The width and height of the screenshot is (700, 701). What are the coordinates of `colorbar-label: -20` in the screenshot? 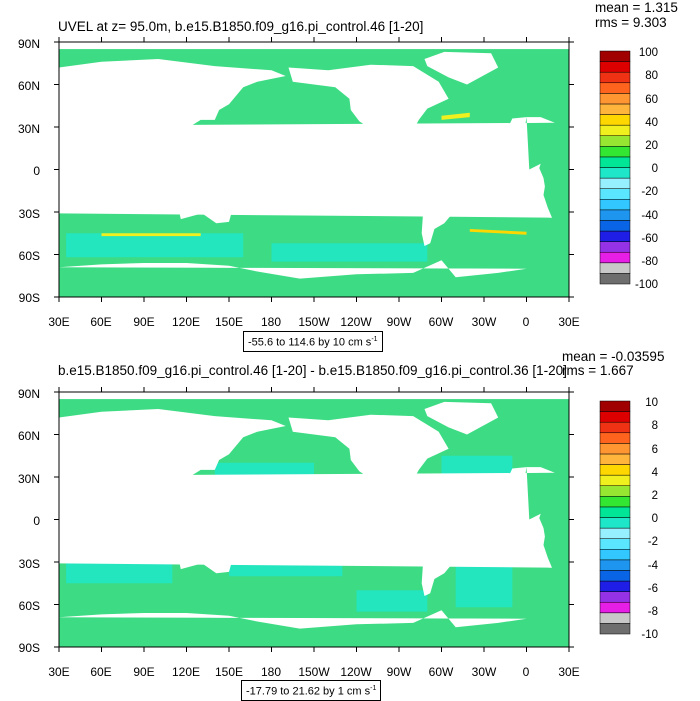 It's located at (649, 192).